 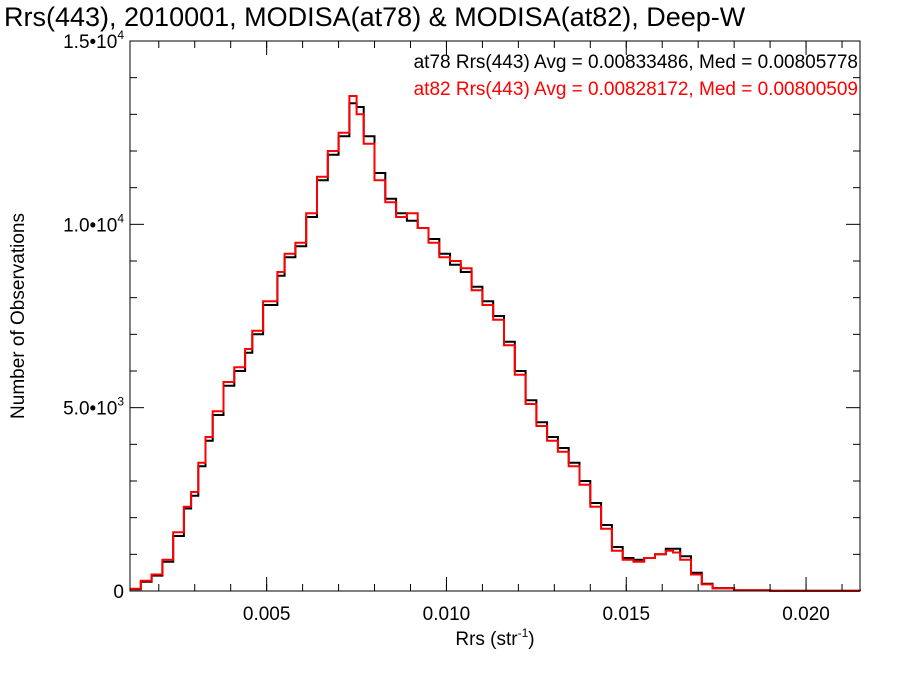 What do you see at coordinates (118, 592) in the screenshot?
I see `y-tick-label: 0` at bounding box center [118, 592].